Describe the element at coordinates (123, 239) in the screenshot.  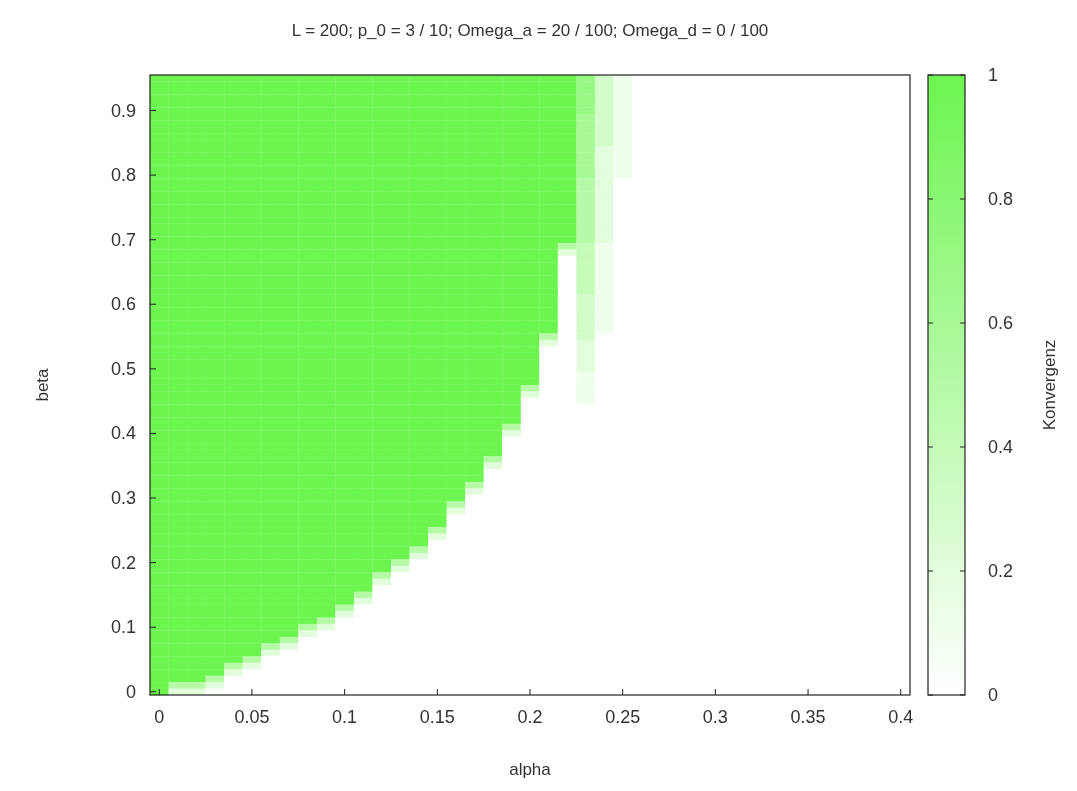
I see `y-tick-label: 0.7` at that location.